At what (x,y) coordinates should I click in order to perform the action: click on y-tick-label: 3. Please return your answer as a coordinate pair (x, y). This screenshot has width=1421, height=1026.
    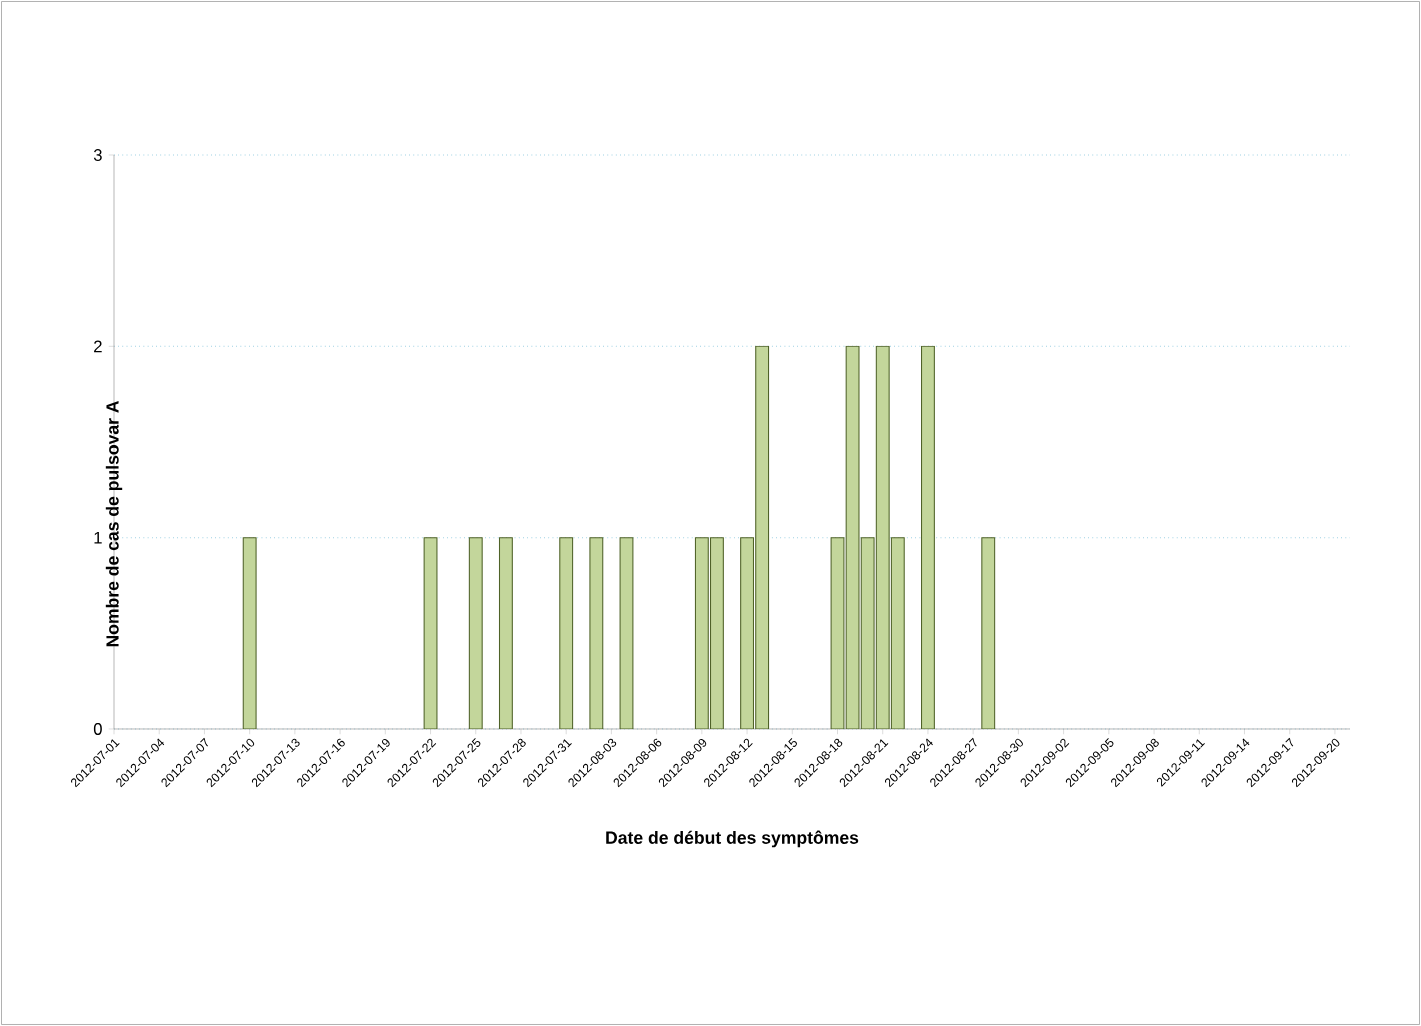
    Looking at the image, I should click on (97, 155).